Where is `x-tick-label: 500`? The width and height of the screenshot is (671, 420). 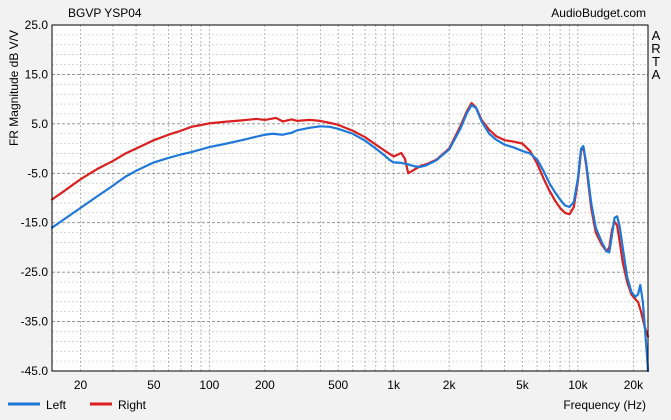 x-tick-label: 500 is located at coordinates (338, 385).